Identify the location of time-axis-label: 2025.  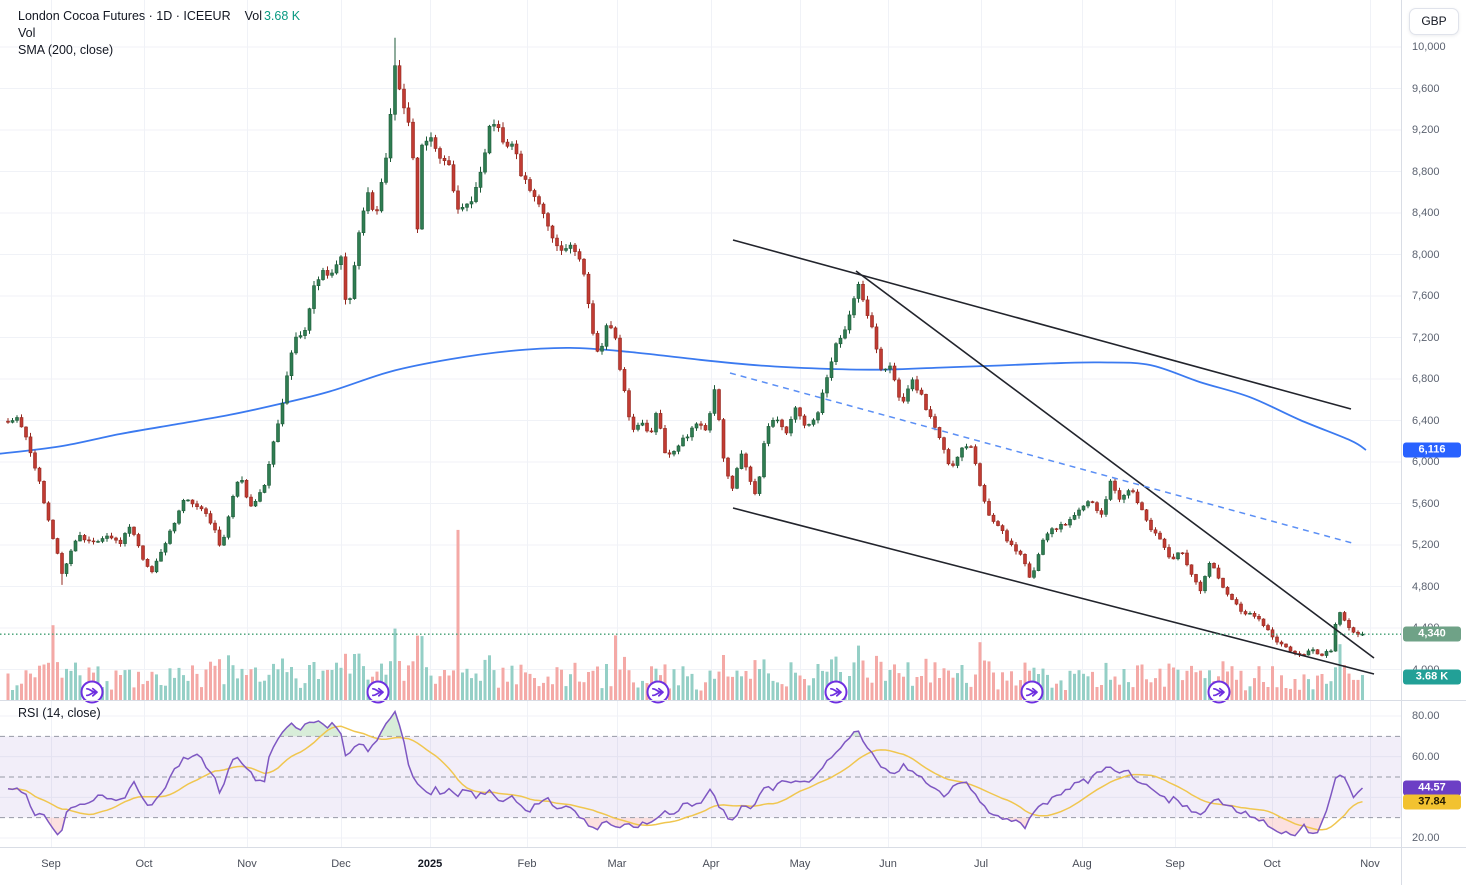
(430, 864).